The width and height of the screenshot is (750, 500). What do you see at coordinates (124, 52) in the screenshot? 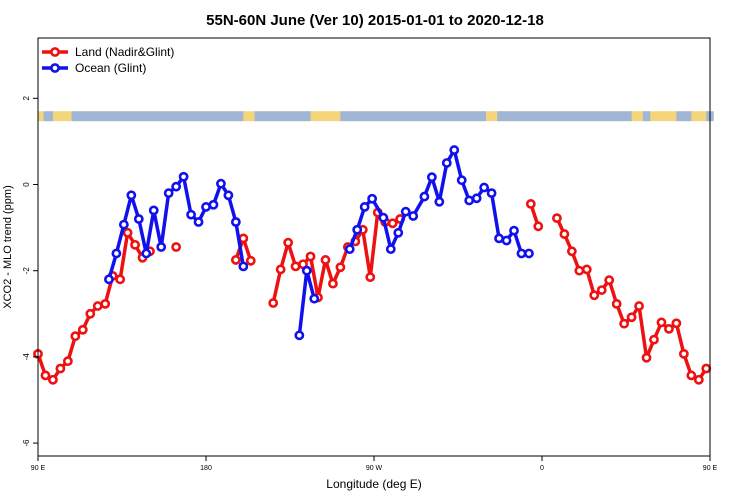
I see `legend-label: Land (Nadir&Glint)` at bounding box center [124, 52].